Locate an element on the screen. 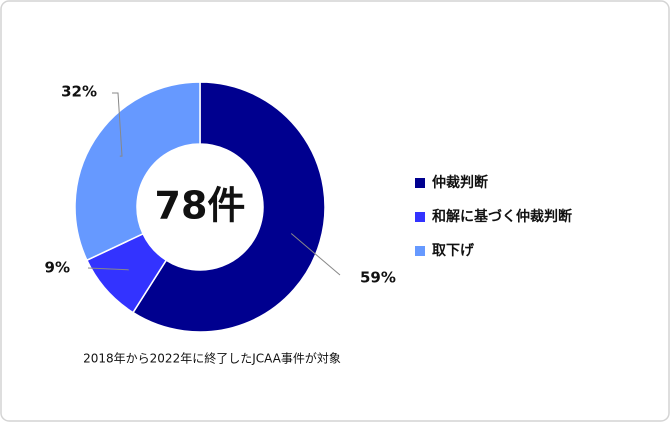 The width and height of the screenshot is (670, 426). legend-label: 仲裁判断 is located at coordinates (460, 182).